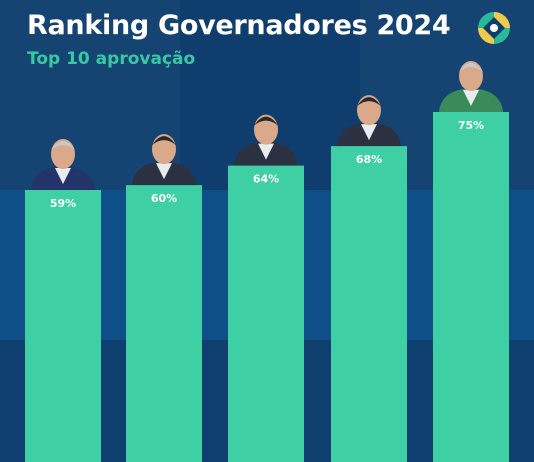 The image size is (534, 462). I want to click on bar-value-label: 68%, so click(369, 159).